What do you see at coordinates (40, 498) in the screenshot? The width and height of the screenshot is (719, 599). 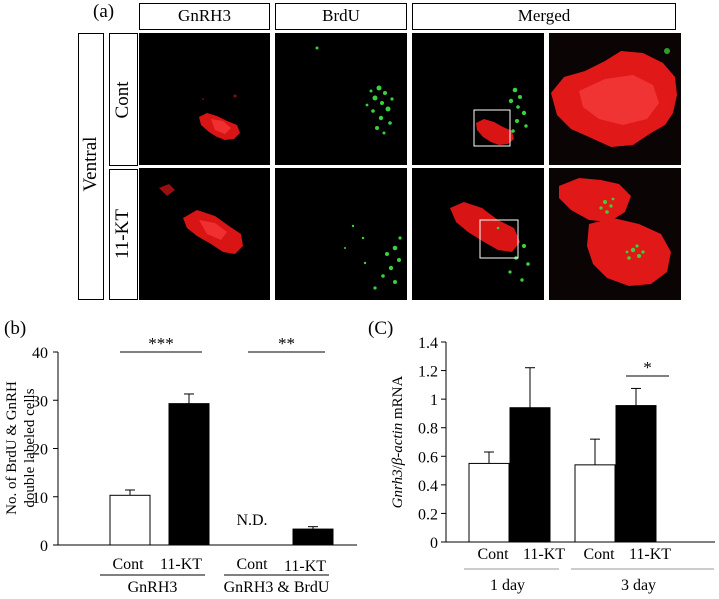 I see `y-tick-label: 10` at bounding box center [40, 498].